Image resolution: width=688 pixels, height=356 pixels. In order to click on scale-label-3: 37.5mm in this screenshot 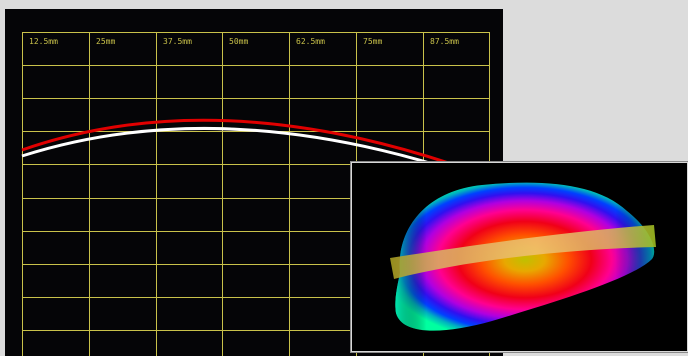, I will do `click(177, 41)`.